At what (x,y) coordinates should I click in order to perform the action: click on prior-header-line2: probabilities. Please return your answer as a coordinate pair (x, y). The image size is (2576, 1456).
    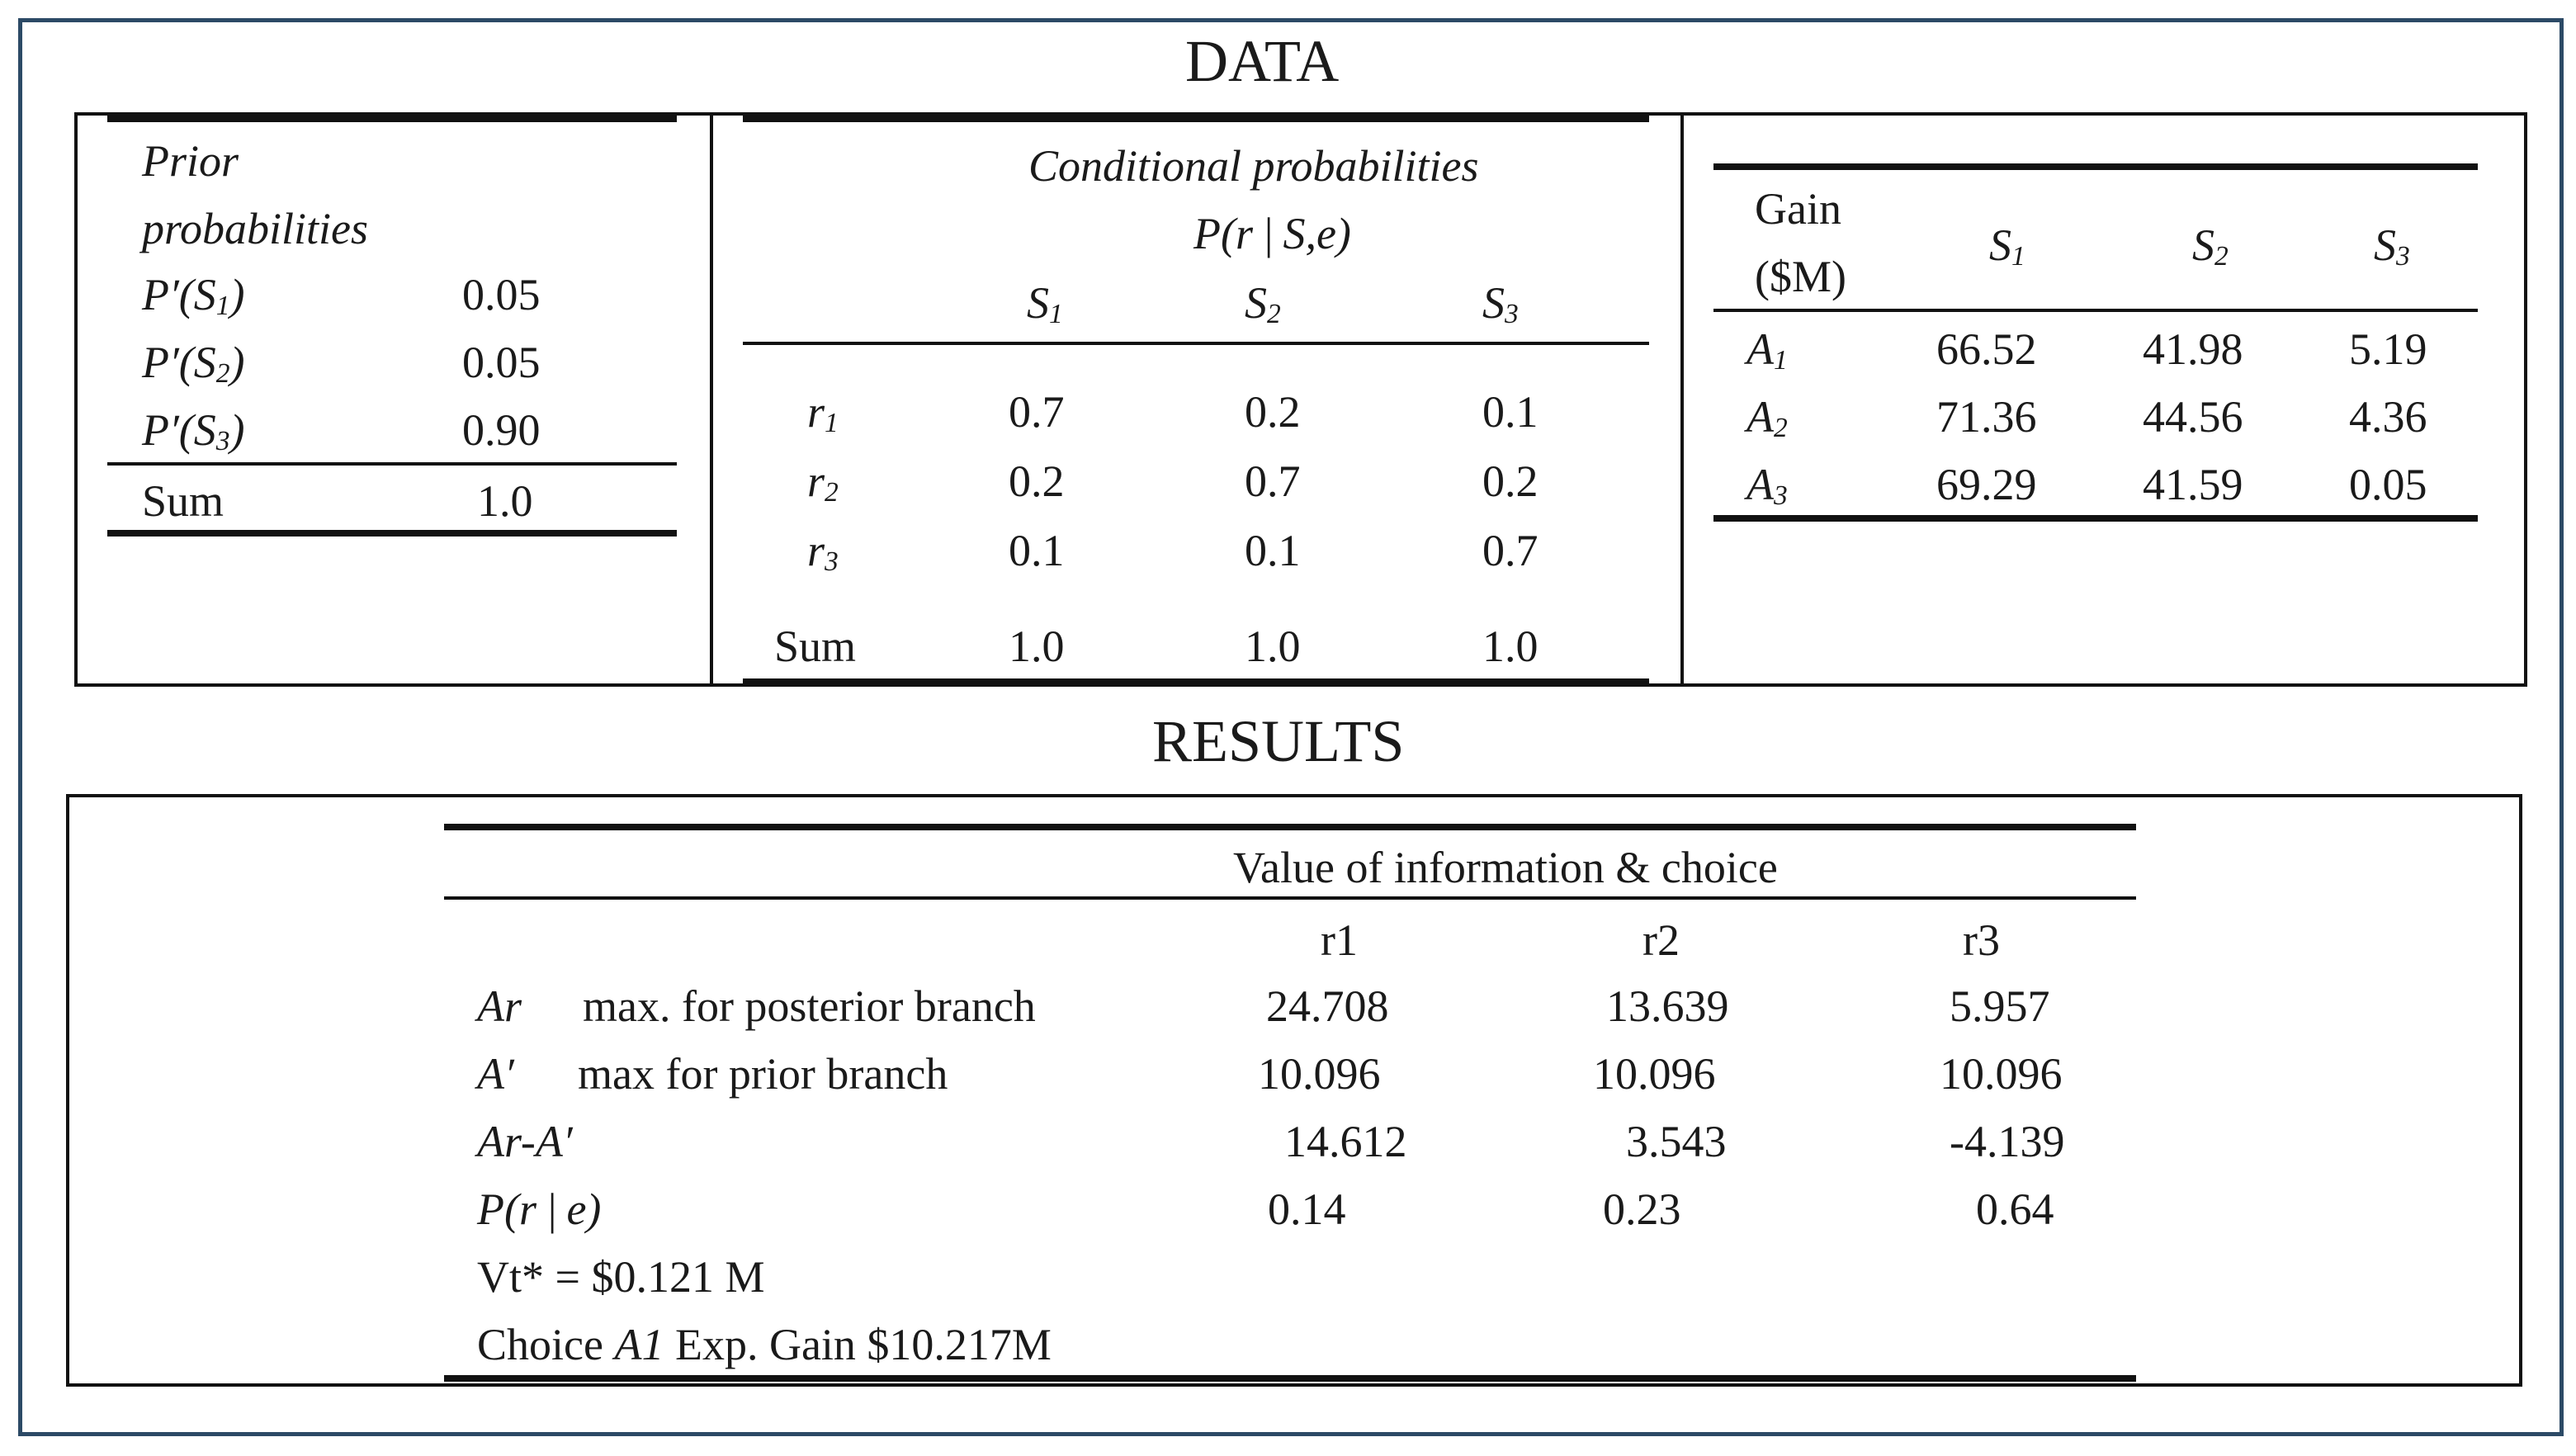
    Looking at the image, I should click on (255, 228).